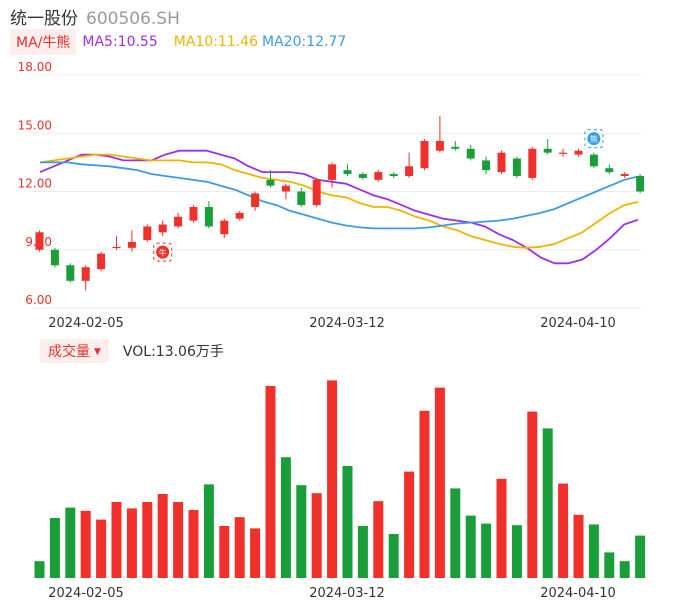 The image size is (686, 606). Describe the element at coordinates (38, 300) in the screenshot. I see `y-tick-label: 6.00` at that location.